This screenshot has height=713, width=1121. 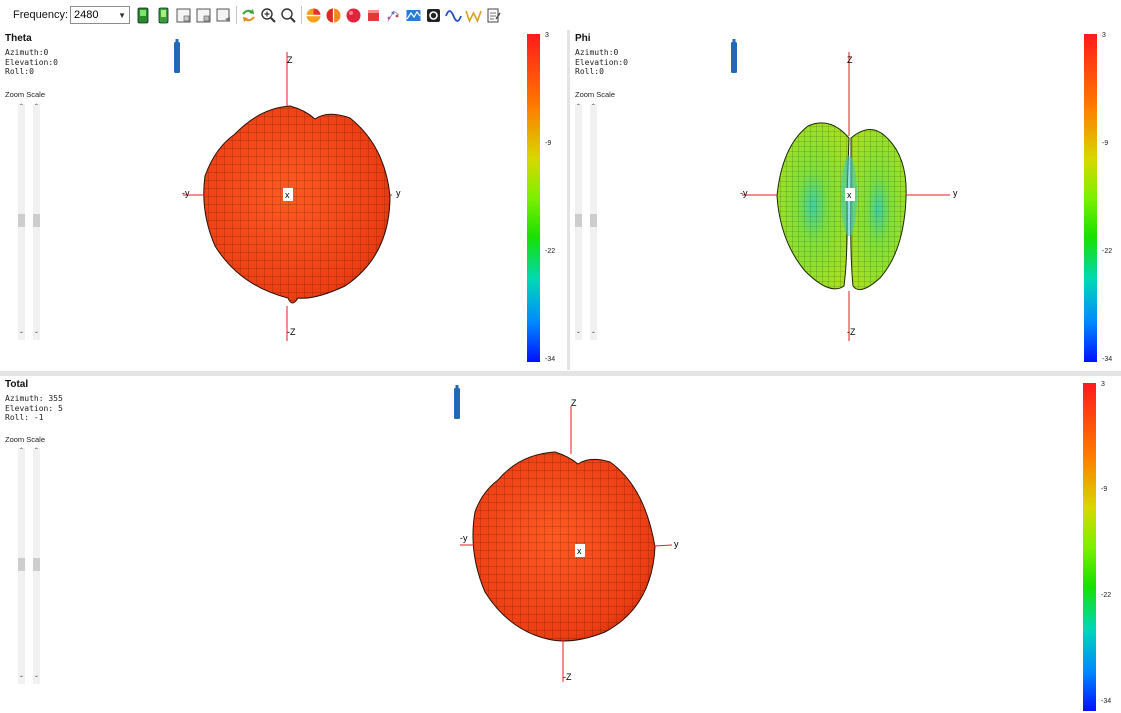 I want to click on theta-3d-plot: x Z -Z -y y, so click(x=300, y=201).